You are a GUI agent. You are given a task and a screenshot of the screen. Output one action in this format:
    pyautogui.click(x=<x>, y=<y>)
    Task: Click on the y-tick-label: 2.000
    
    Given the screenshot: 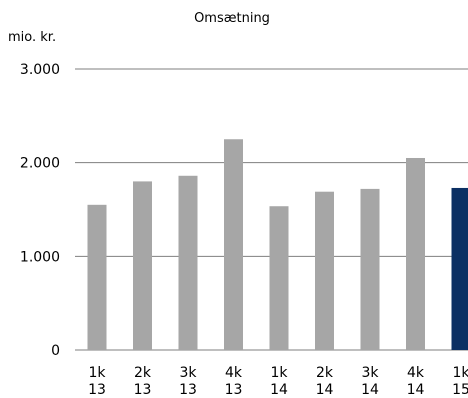 What is the action you would take?
    pyautogui.click(x=40, y=164)
    